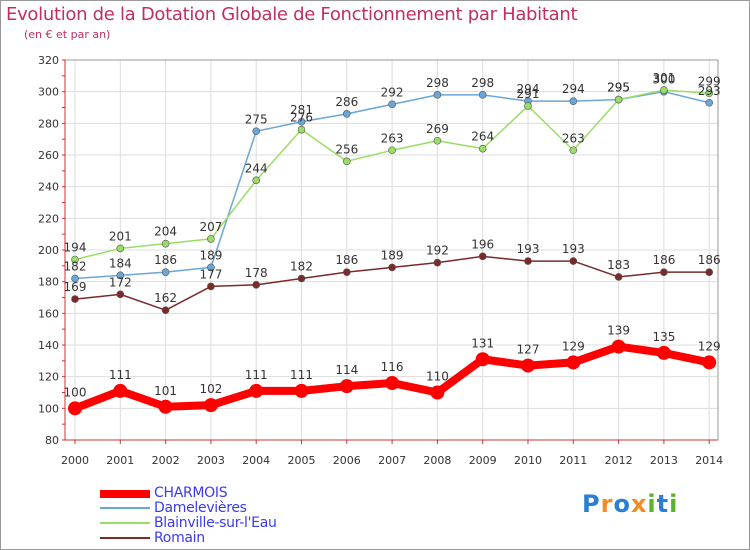  I want to click on y-tick-label: 240, so click(48, 187).